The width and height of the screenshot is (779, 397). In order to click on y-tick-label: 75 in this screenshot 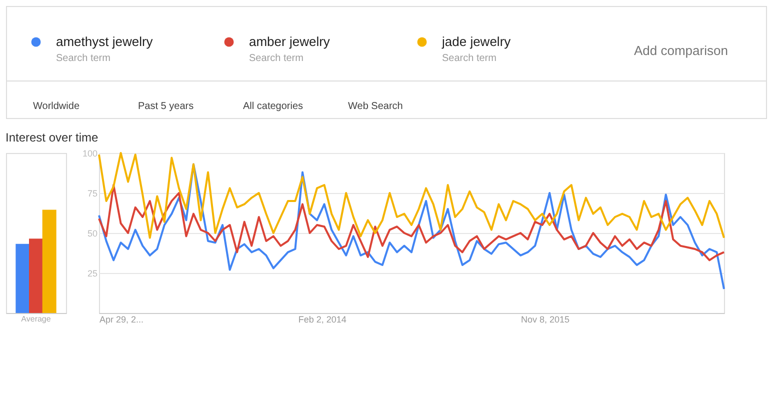, I will do `click(92, 193)`.